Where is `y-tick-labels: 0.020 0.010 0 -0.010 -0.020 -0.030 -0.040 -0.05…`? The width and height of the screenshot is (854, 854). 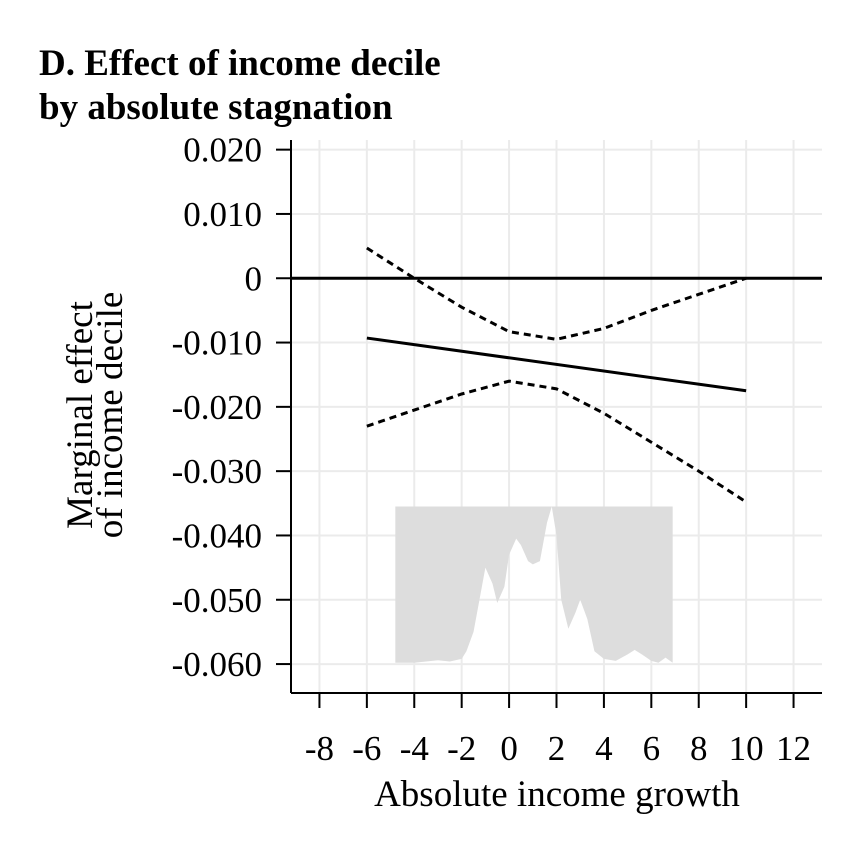 y-tick-labels: 0.020 0.010 0 -0.010 -0.020 -0.030 -0.040 -0.05… is located at coordinates (217, 407).